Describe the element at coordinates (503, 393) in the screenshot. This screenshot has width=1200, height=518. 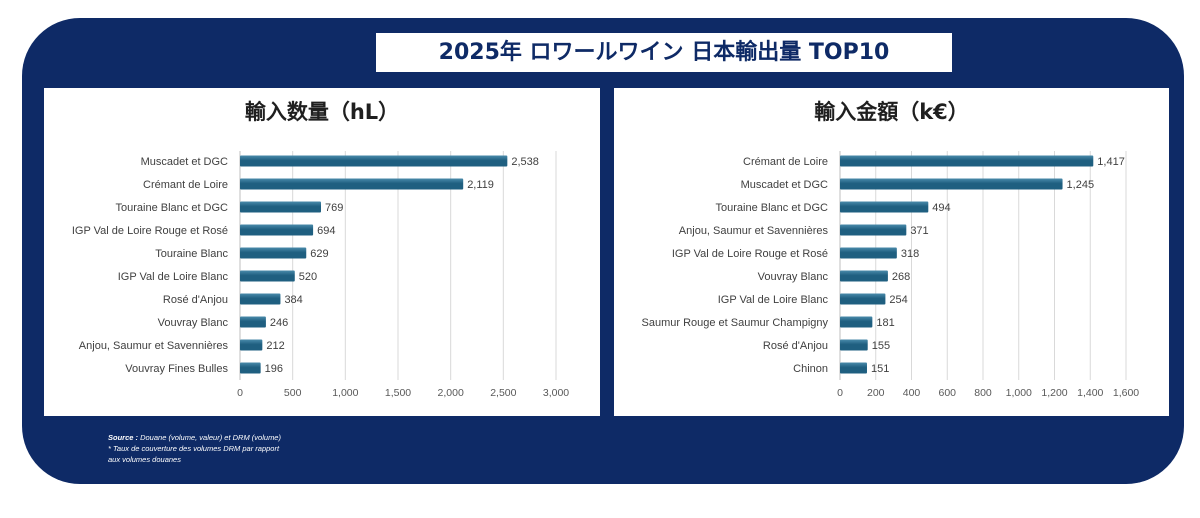
I see `x-tick-label: 2,500` at that location.